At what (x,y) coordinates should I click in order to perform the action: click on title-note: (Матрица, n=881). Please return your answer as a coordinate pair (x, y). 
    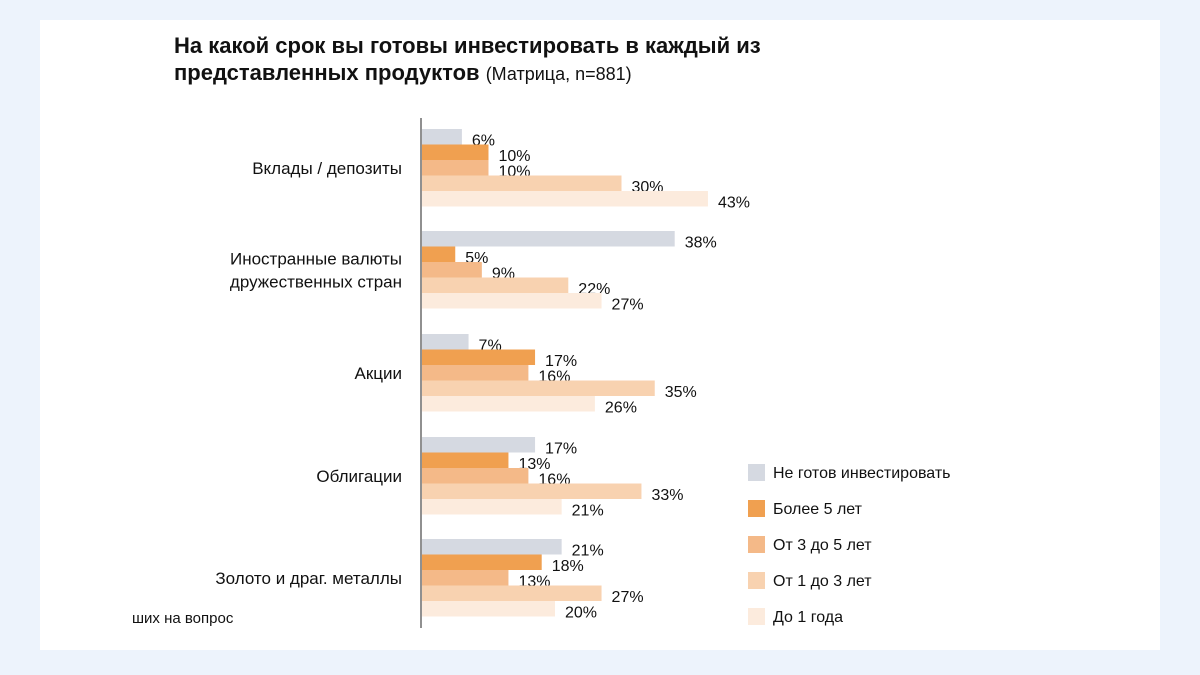
    Looking at the image, I should click on (558, 74).